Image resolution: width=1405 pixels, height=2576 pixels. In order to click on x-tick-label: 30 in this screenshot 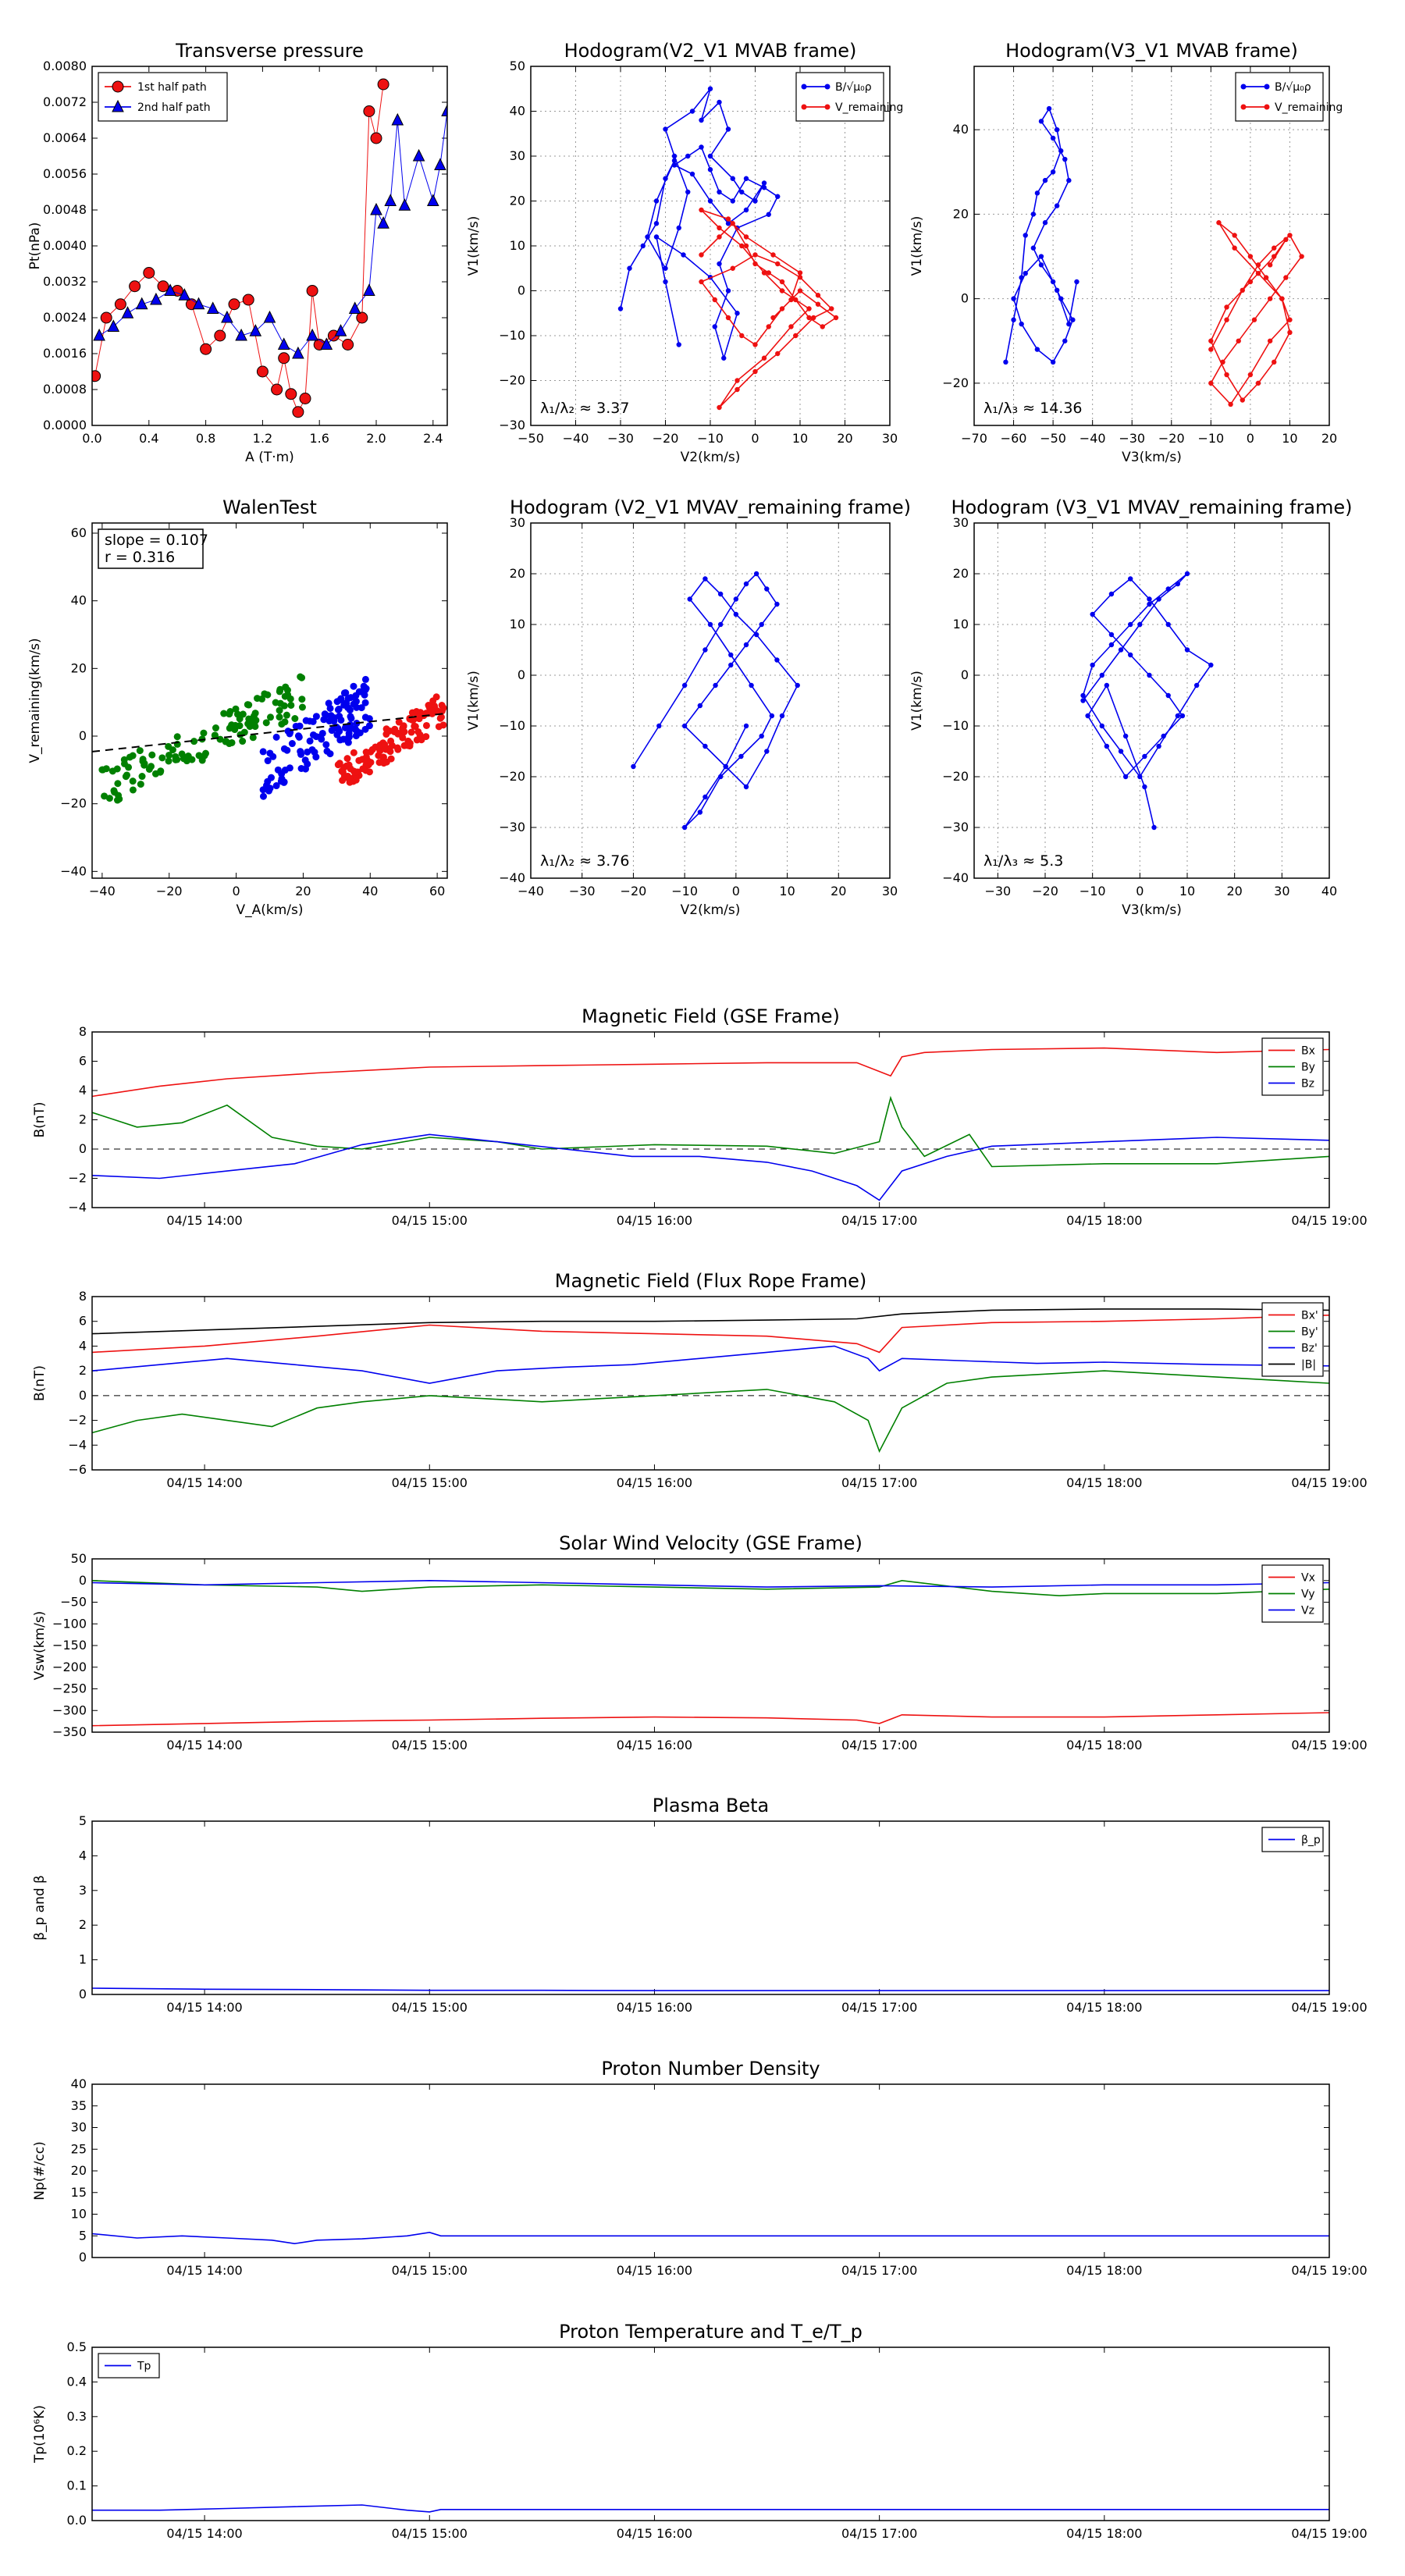, I will do `click(1282, 891)`.